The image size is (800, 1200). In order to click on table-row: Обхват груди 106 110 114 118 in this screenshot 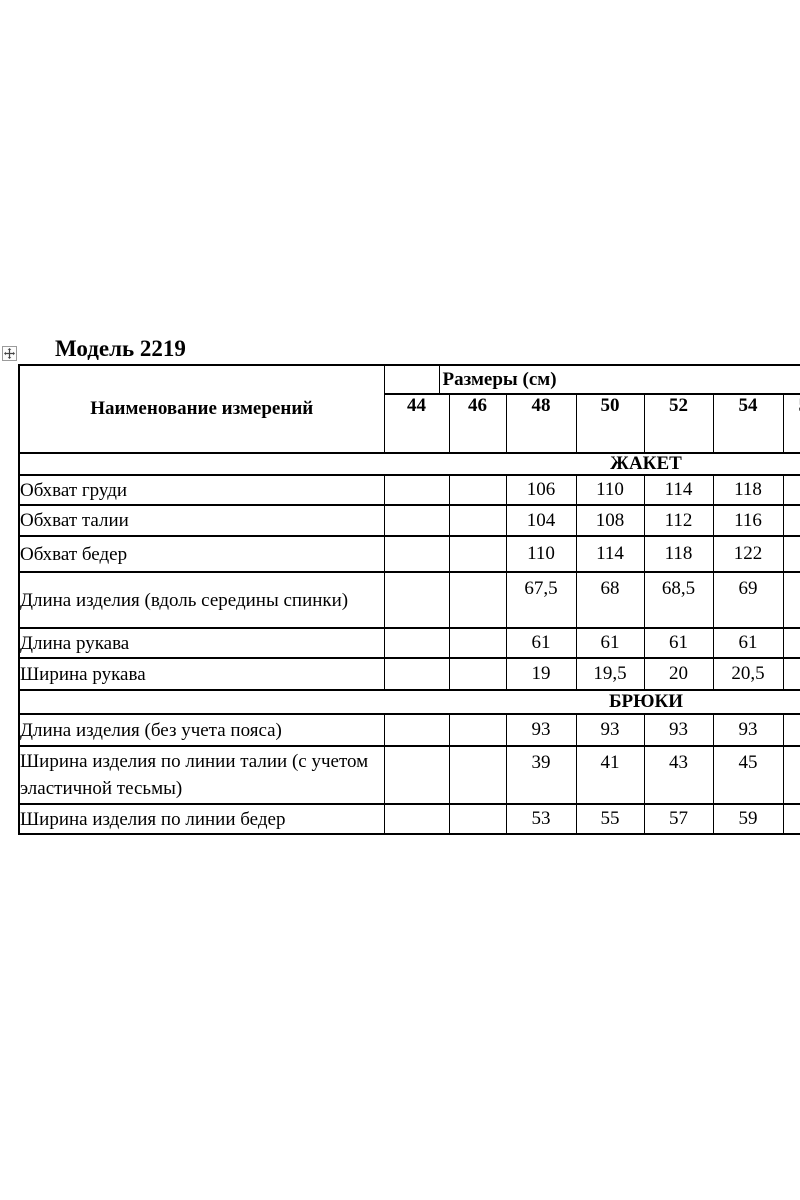, I will do `click(409, 490)`.